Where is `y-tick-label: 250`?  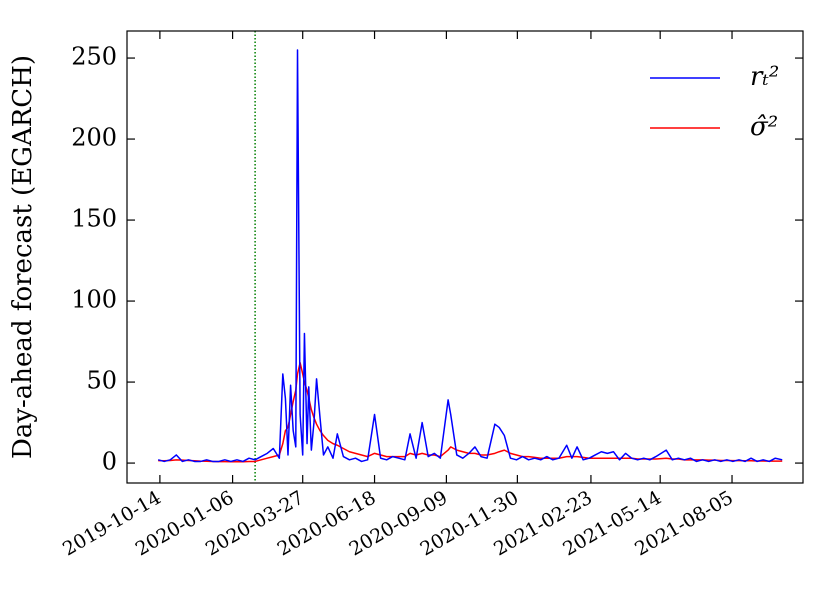
y-tick-label: 250 is located at coordinates (94, 57).